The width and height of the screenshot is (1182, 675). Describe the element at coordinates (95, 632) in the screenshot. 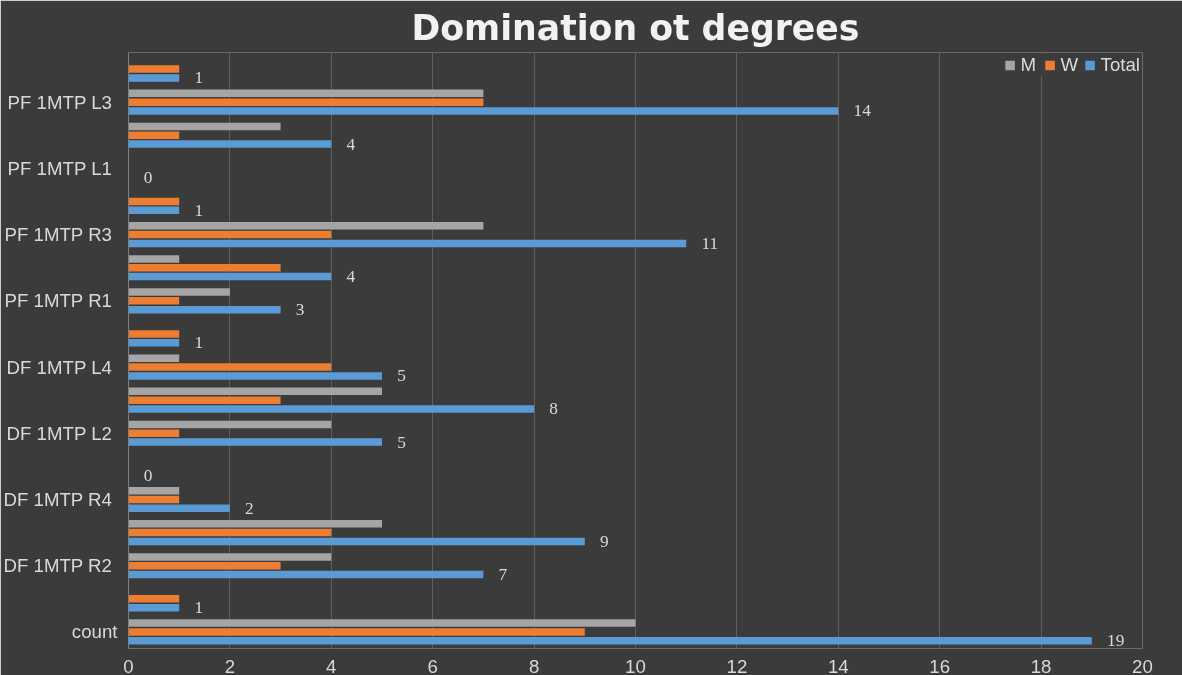

I see `y-tick-label: count` at that location.